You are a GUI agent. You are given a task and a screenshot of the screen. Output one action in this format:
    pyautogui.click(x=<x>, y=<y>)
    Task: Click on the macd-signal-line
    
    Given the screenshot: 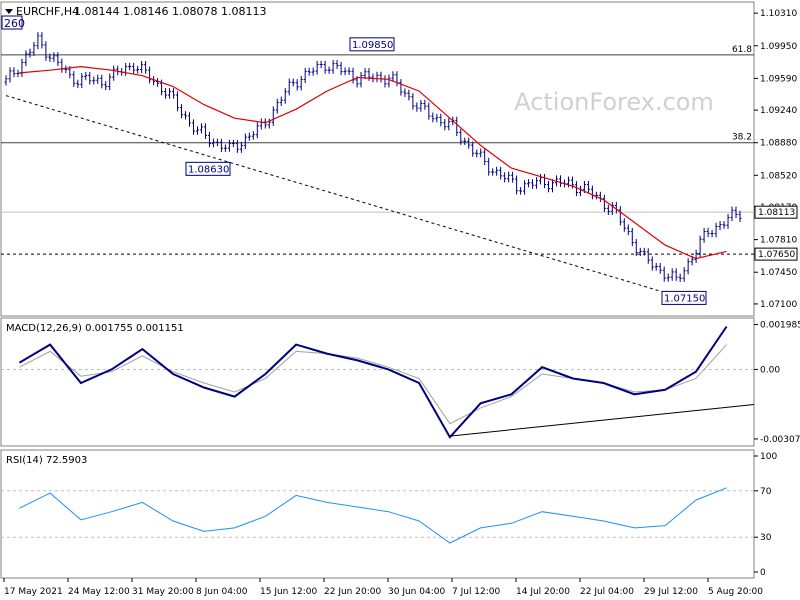 What is the action you would take?
    pyautogui.click(x=373, y=384)
    